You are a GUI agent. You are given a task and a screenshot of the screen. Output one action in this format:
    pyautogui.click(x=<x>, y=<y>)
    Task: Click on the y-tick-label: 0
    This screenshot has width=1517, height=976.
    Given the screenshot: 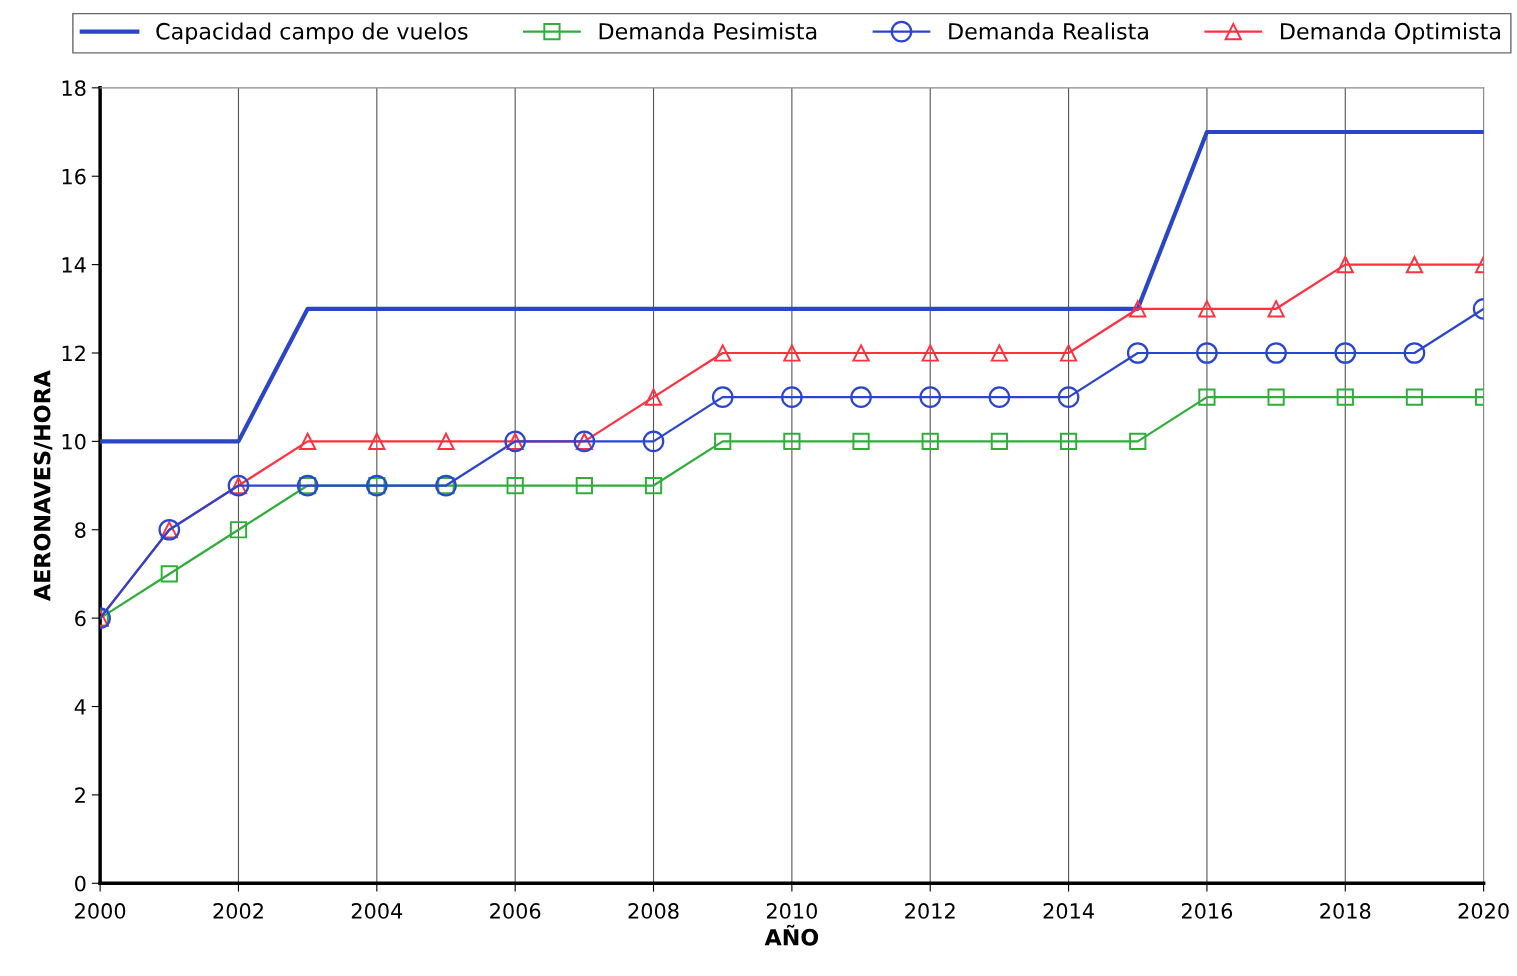 What is the action you would take?
    pyautogui.click(x=80, y=883)
    